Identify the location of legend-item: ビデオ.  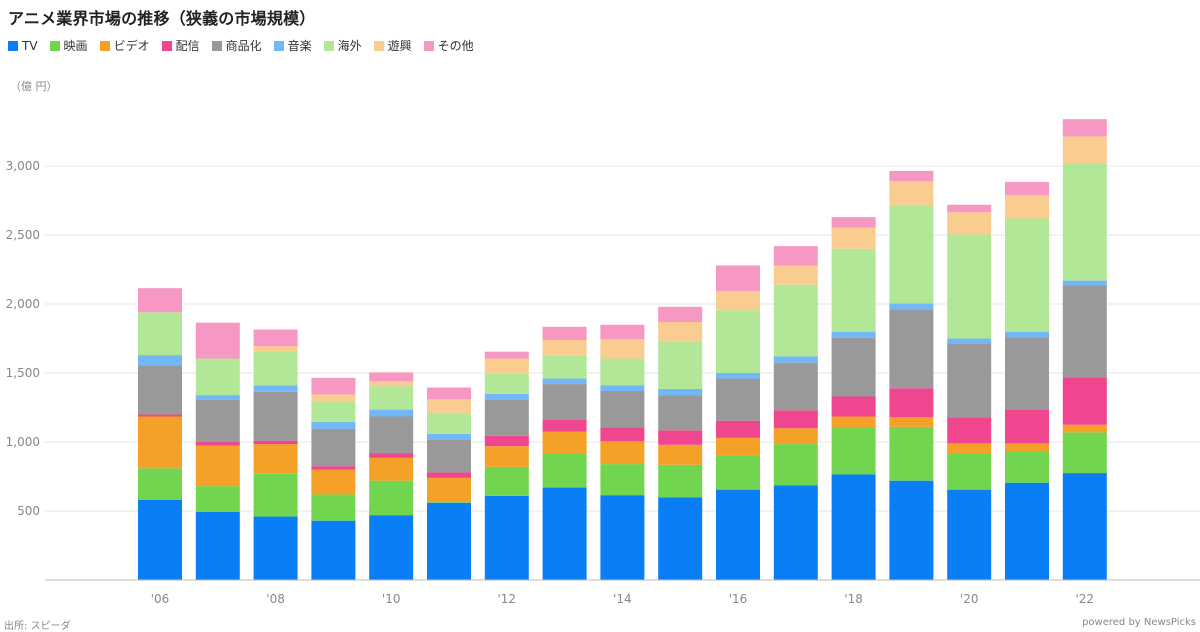
(124, 45).